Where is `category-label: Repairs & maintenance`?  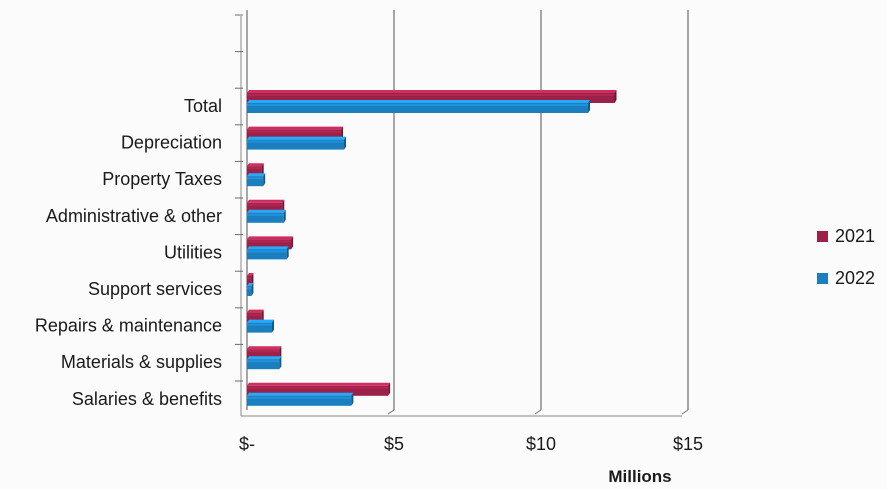
category-label: Repairs & maintenance is located at coordinates (128, 326).